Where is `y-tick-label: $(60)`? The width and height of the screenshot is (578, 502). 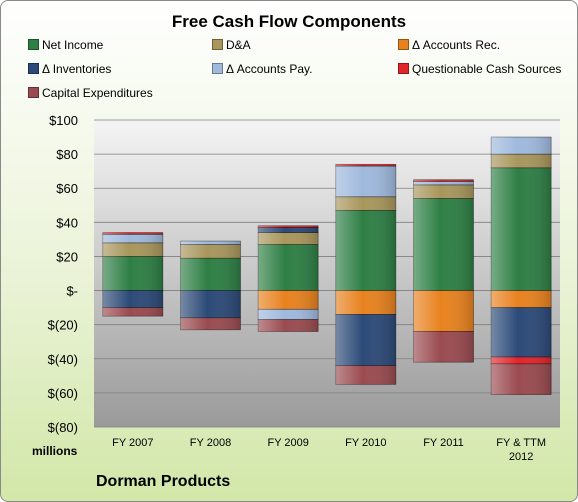
y-tick-label: $(60) is located at coordinates (63, 393).